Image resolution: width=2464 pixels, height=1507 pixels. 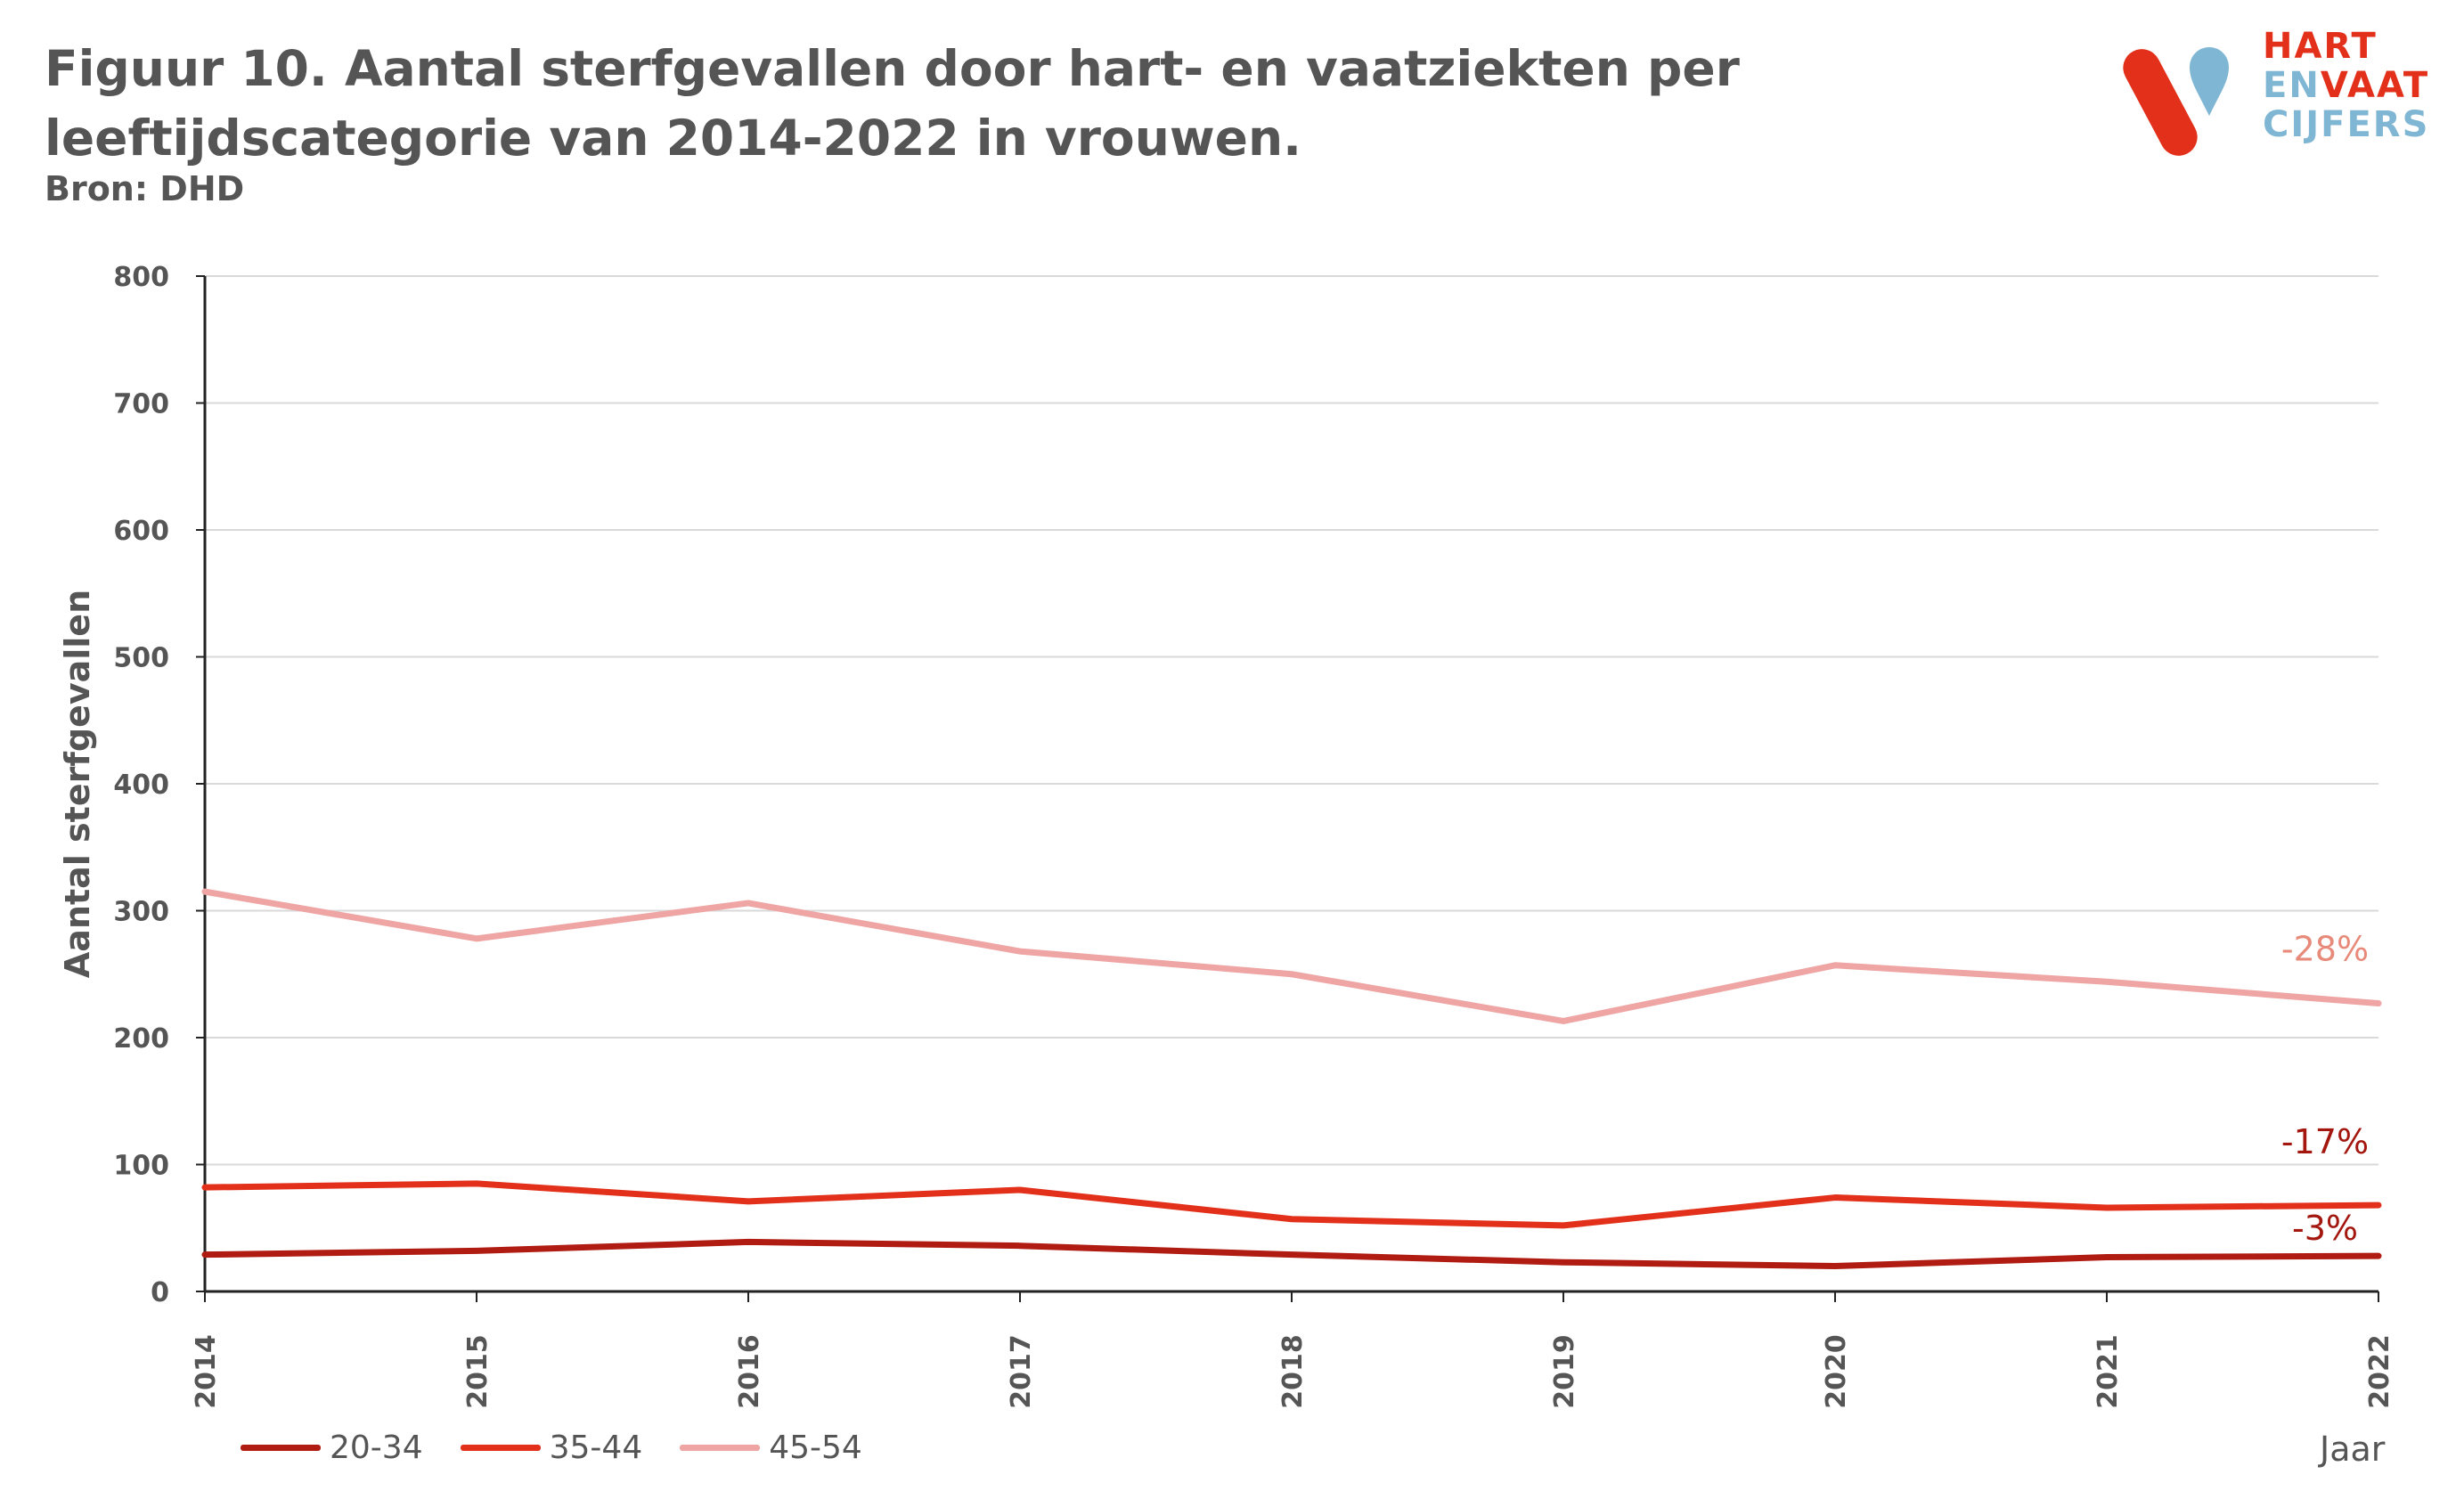 I want to click on annotation-35-44: -17%, so click(x=2325, y=1141).